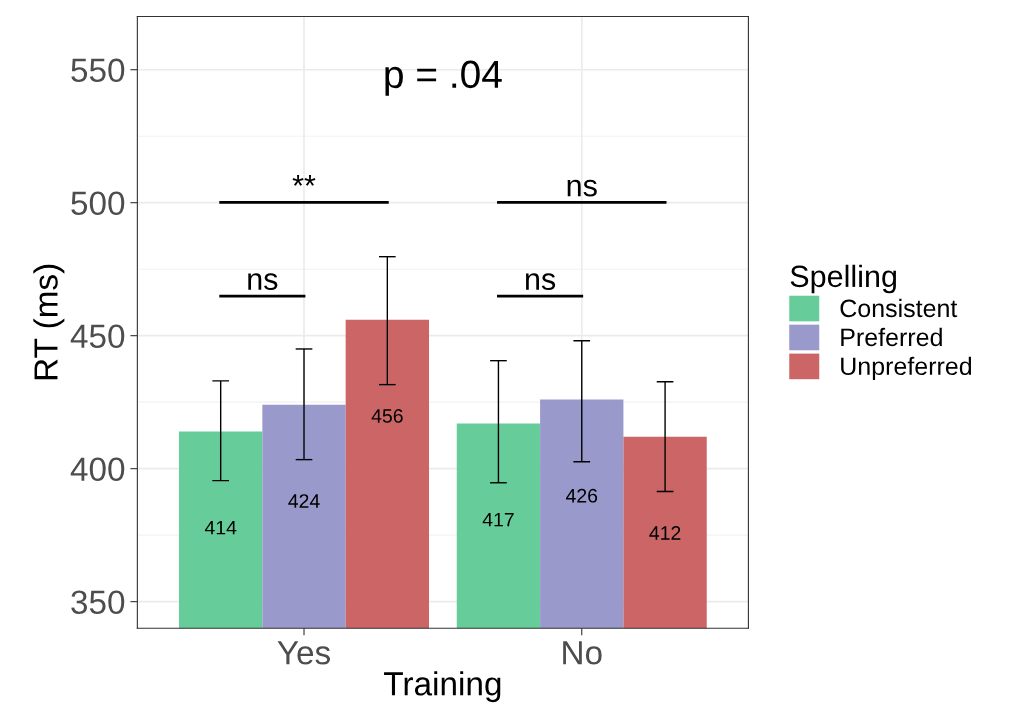  Describe the element at coordinates (304, 501) in the screenshot. I see `data-label: 424` at that location.